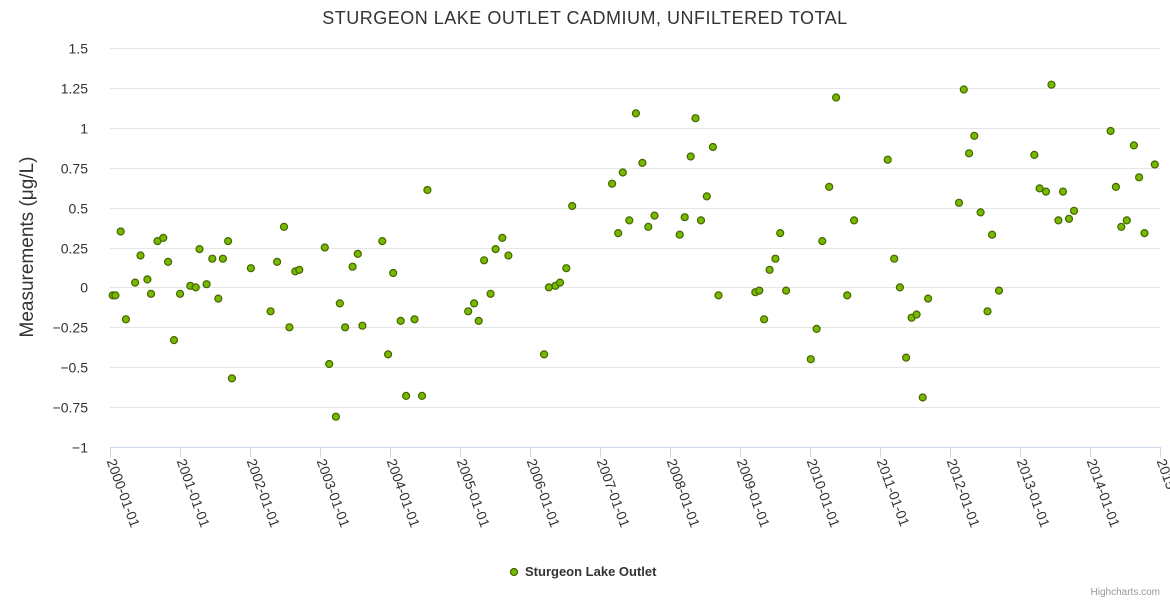  What do you see at coordinates (591, 571) in the screenshot?
I see `legend-item-label: Sturgeon Lake Outlet` at bounding box center [591, 571].